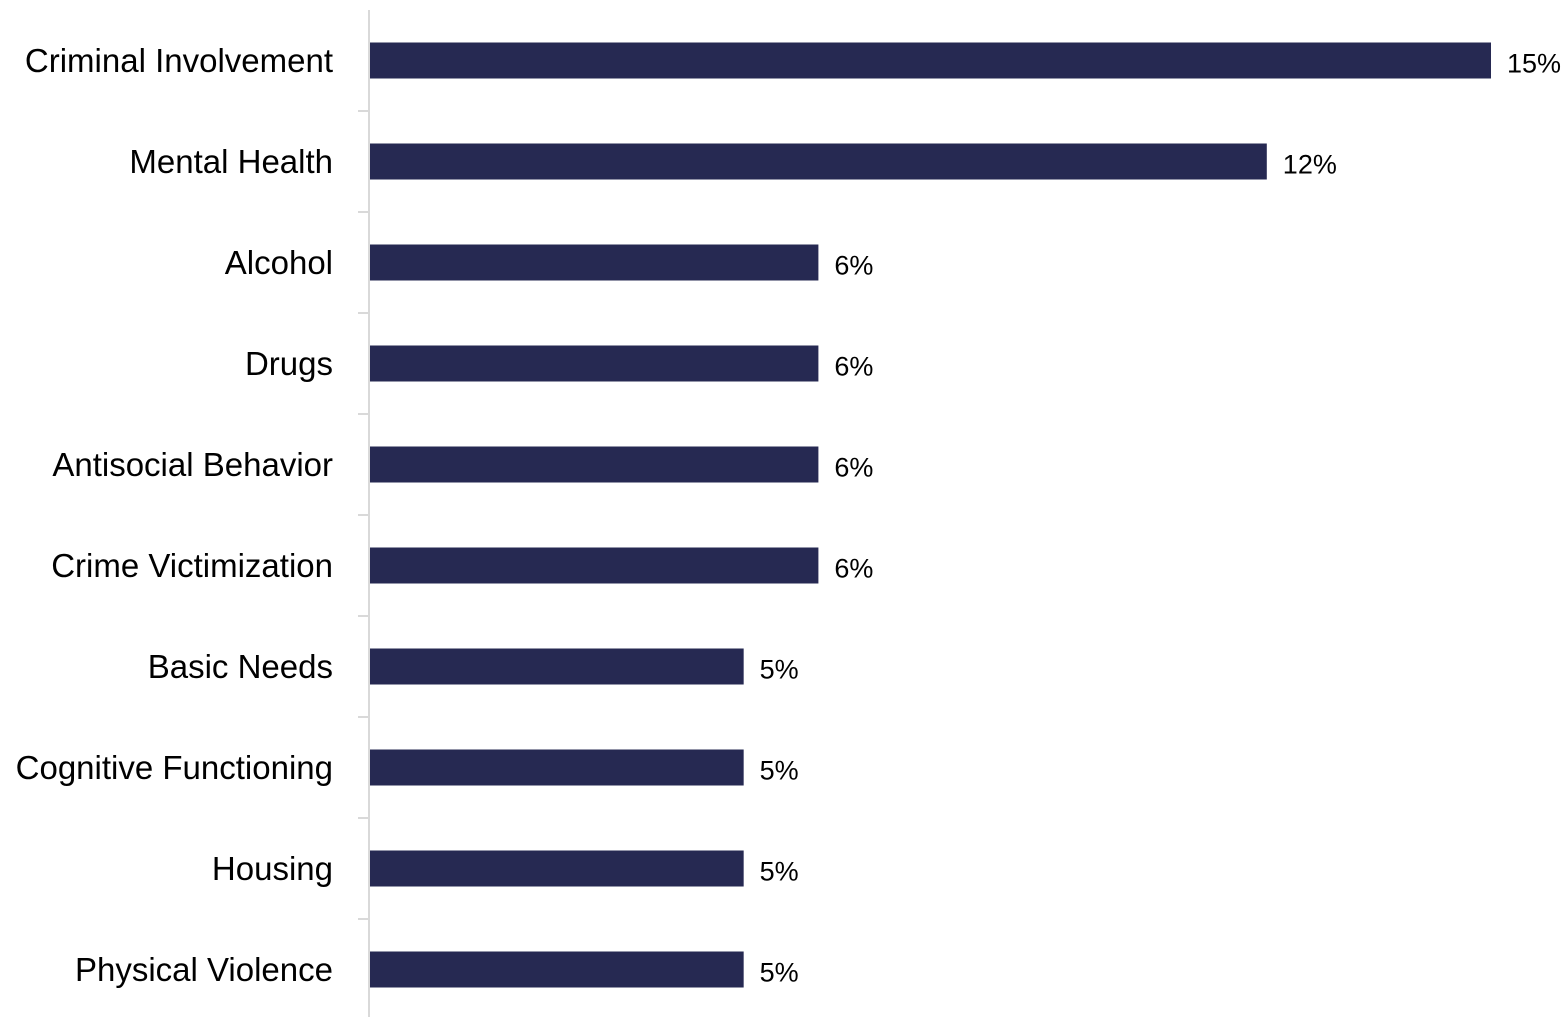 Image resolution: width=1565 pixels, height=1017 pixels. I want to click on value-label: 15%, so click(1534, 64).